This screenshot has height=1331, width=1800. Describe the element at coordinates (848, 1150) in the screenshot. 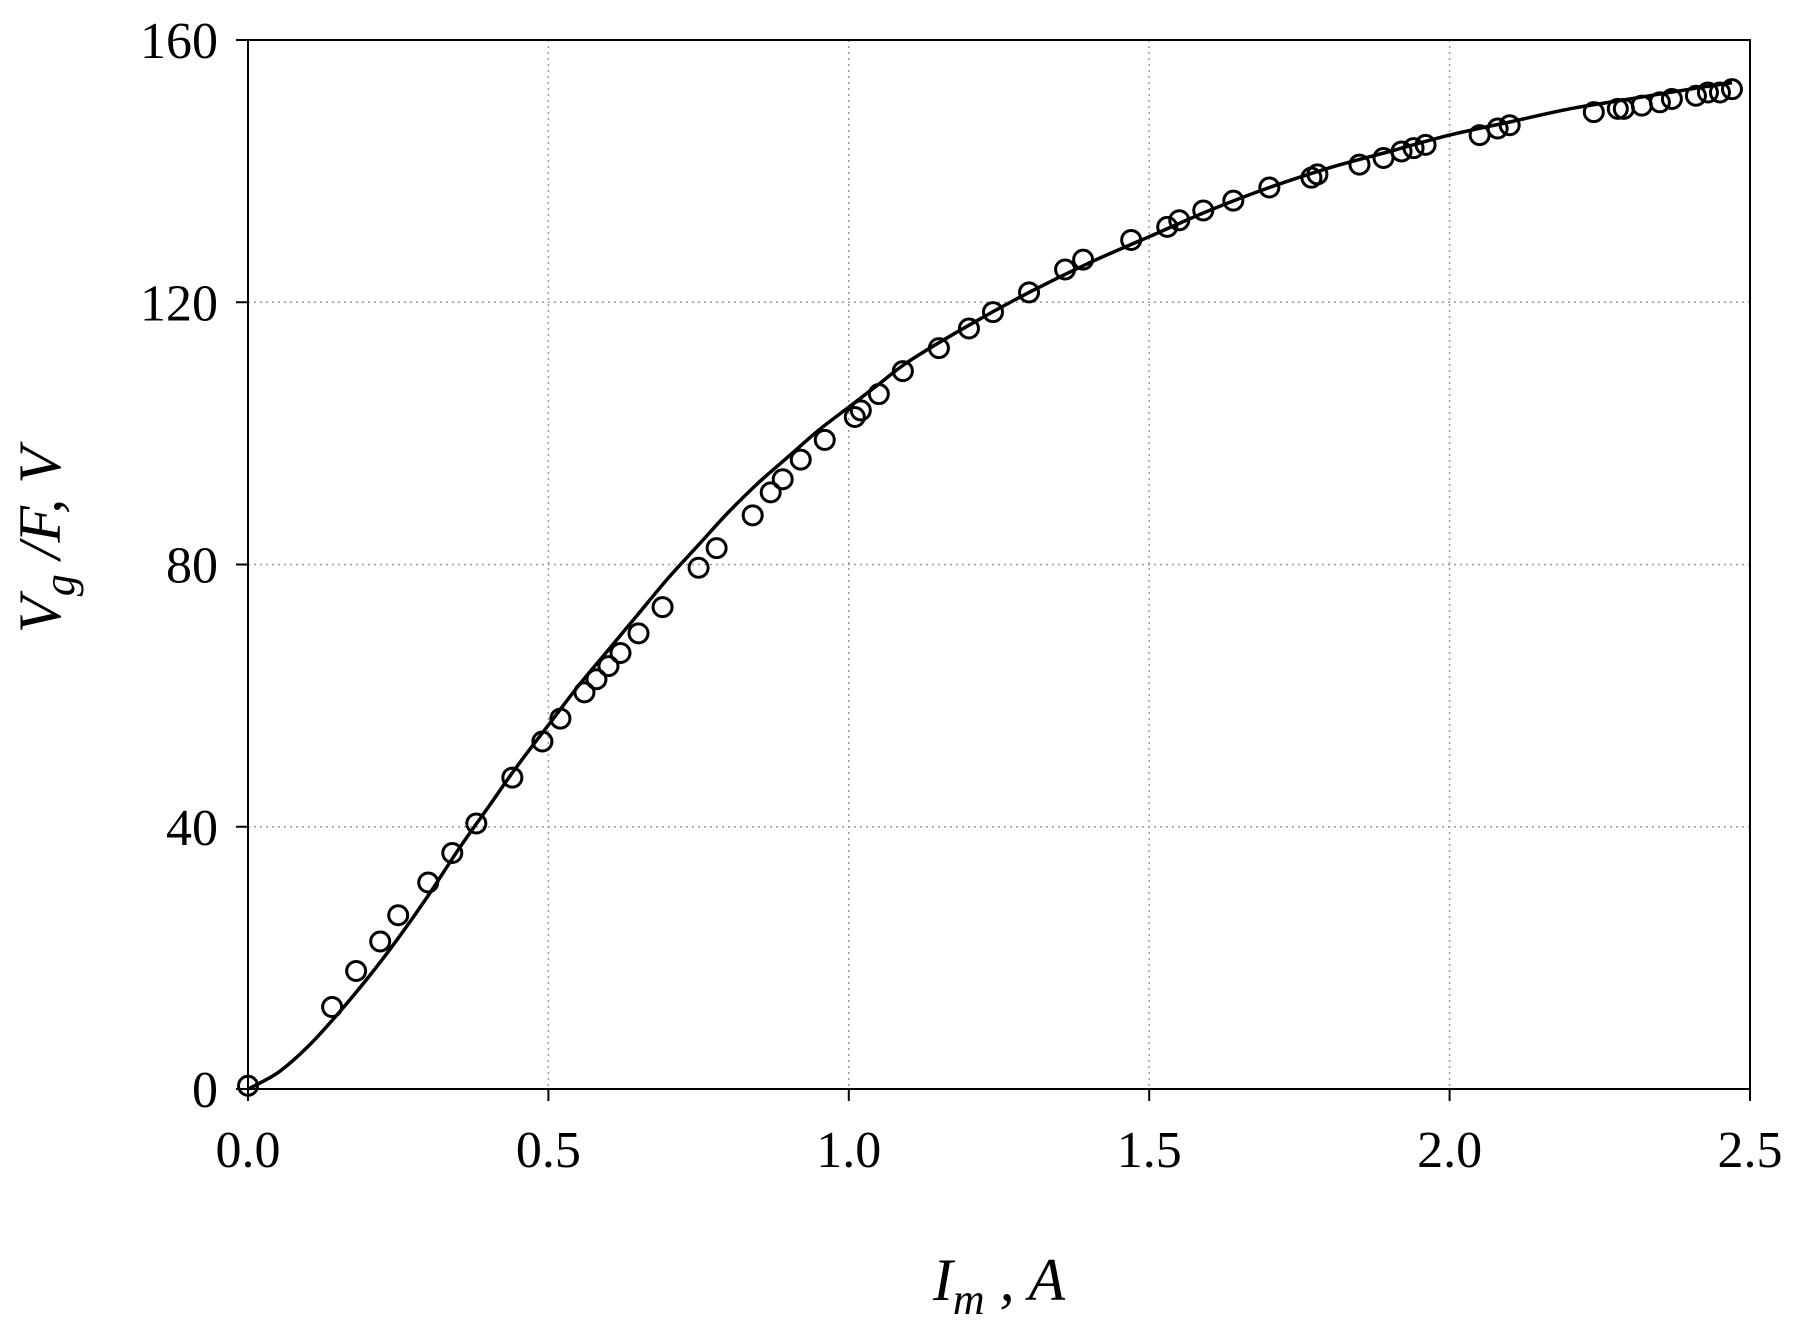

I see `x-tick-label: 1.0` at that location.